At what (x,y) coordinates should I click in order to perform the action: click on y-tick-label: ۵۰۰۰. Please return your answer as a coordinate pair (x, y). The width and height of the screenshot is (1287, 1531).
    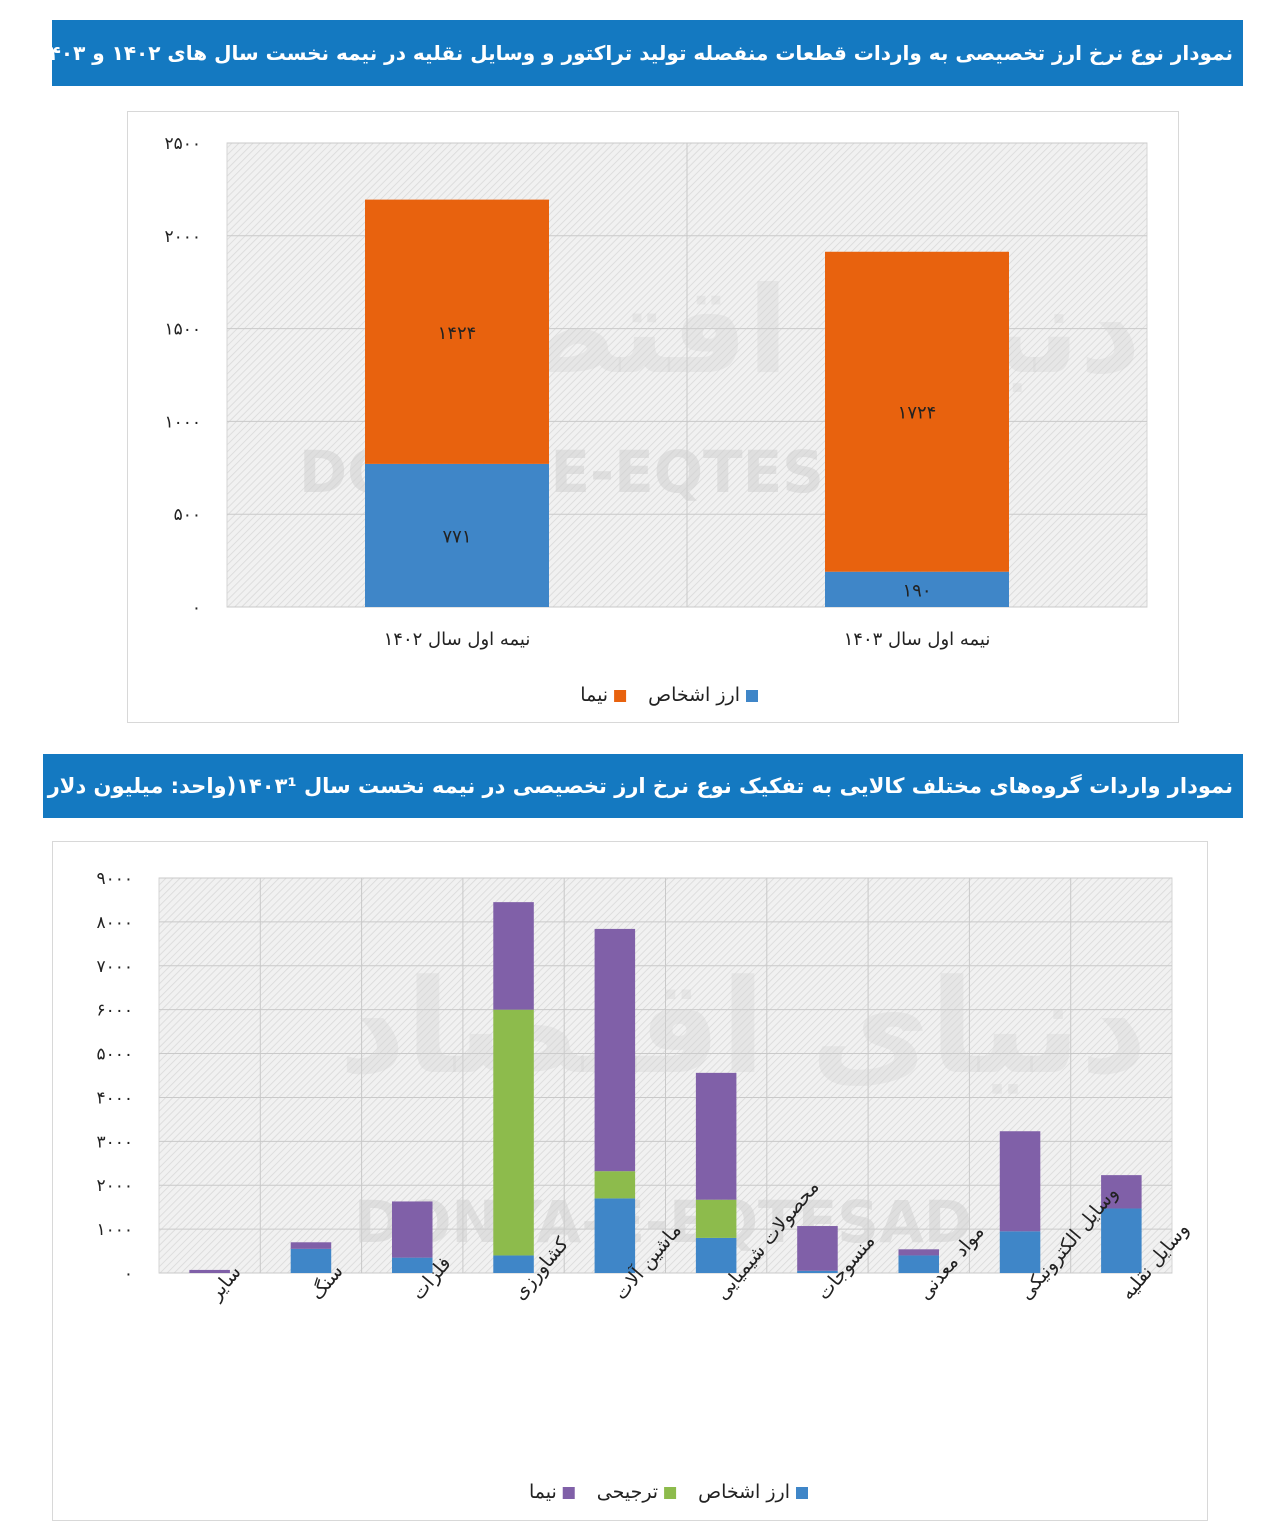
    Looking at the image, I should click on (114, 1055).